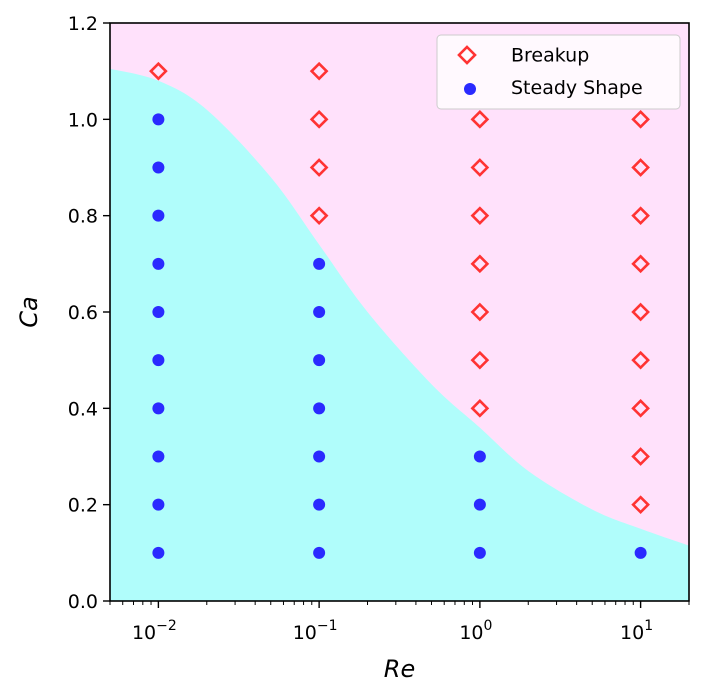 The width and height of the screenshot is (705, 700). I want to click on y-tick-label: 0.2, so click(83, 506).